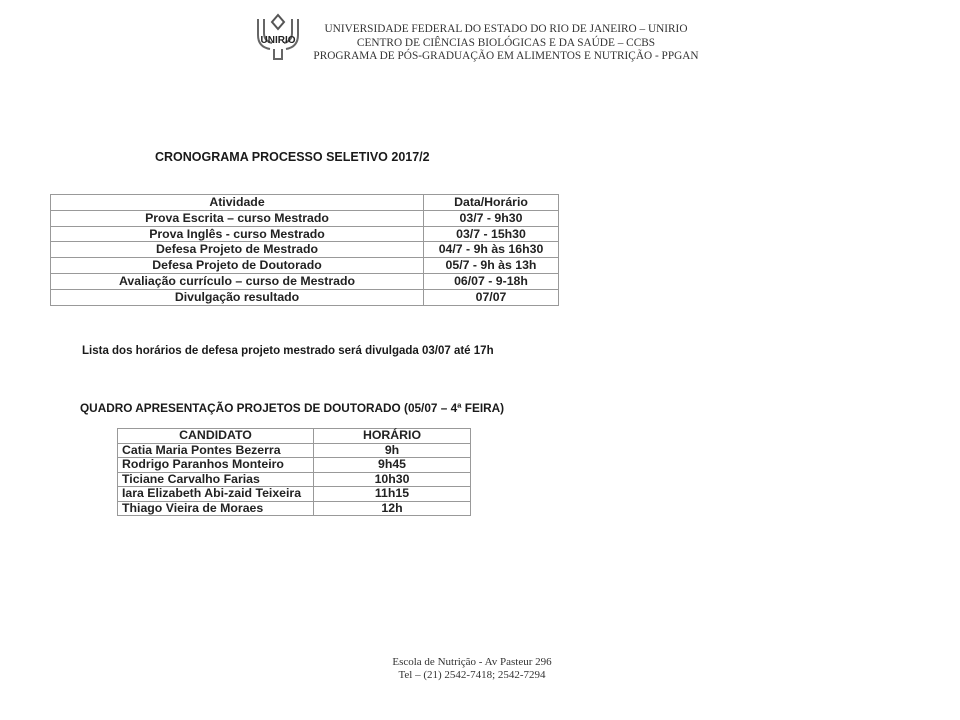  What do you see at coordinates (392, 450) in the screenshot?
I see `time-cell: 9h` at bounding box center [392, 450].